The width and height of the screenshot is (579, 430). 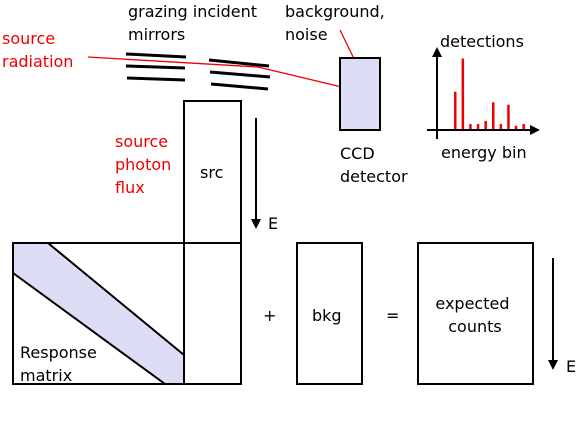 What do you see at coordinates (273, 223) in the screenshot?
I see `energy-arrow-top-label: E` at bounding box center [273, 223].